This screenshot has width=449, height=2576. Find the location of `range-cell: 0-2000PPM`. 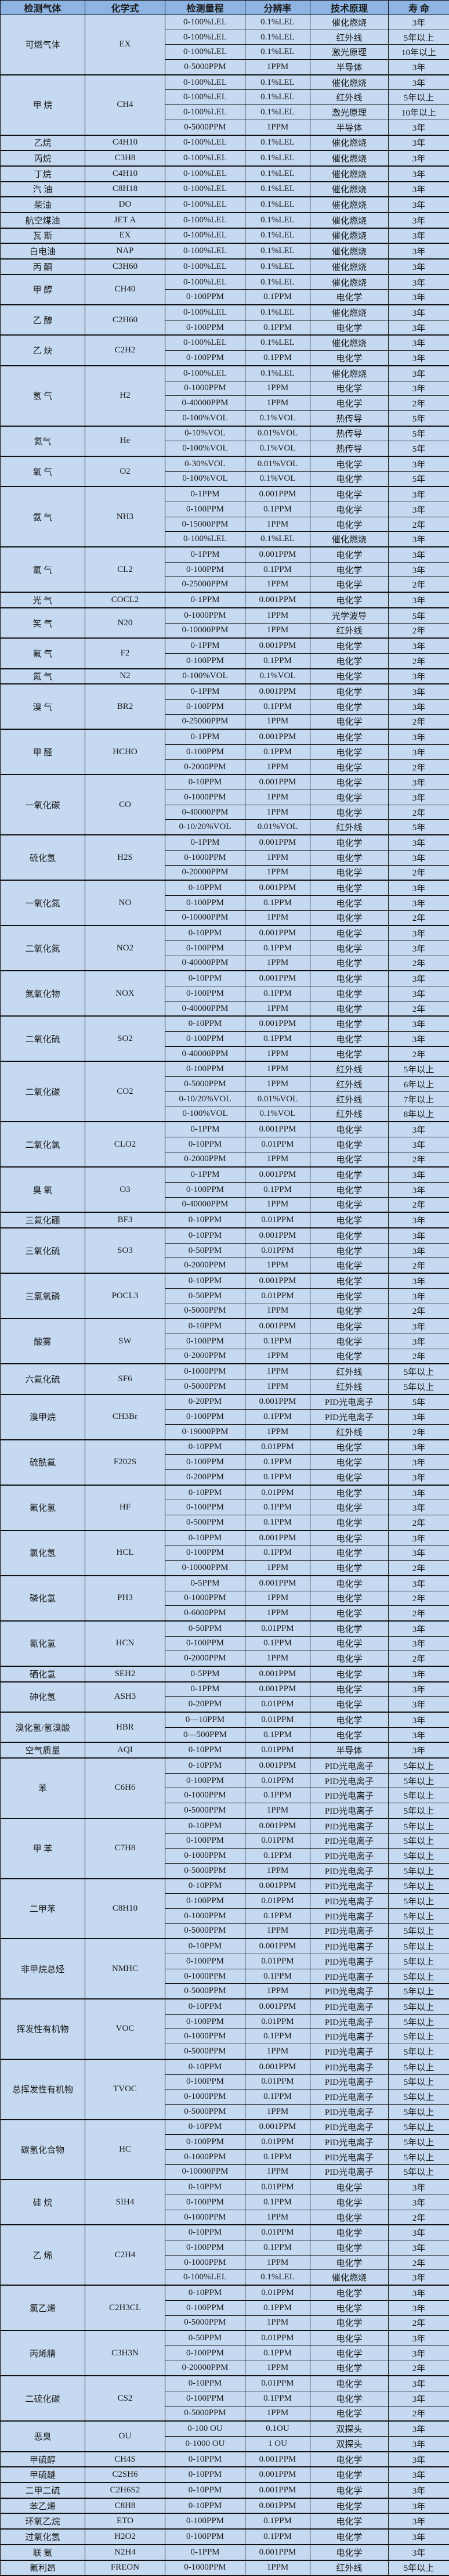

range-cell: 0-2000PPM is located at coordinates (205, 1356).